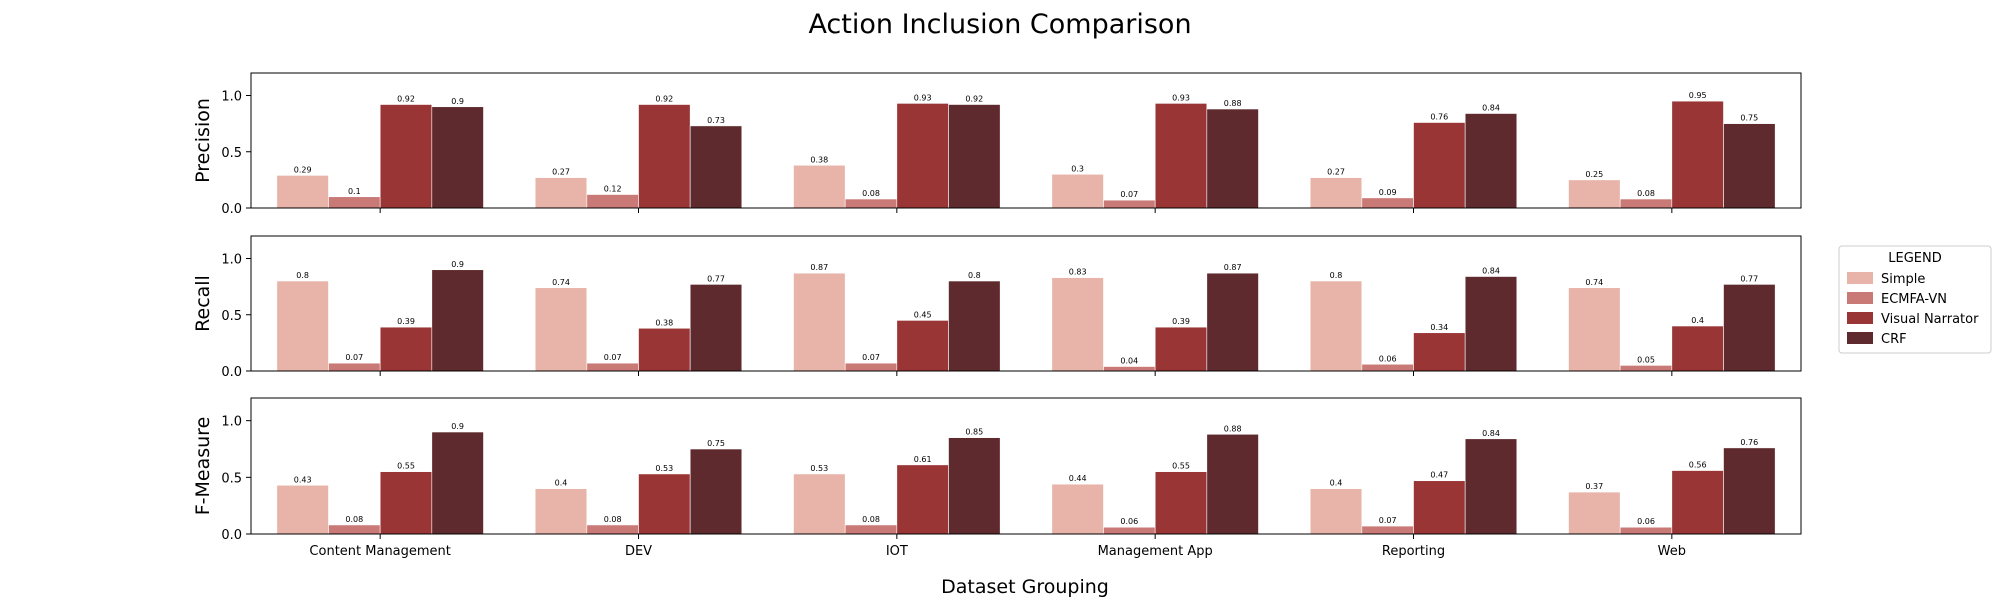 The image size is (2000, 600). I want to click on x-tick-label: IOT, so click(897, 551).